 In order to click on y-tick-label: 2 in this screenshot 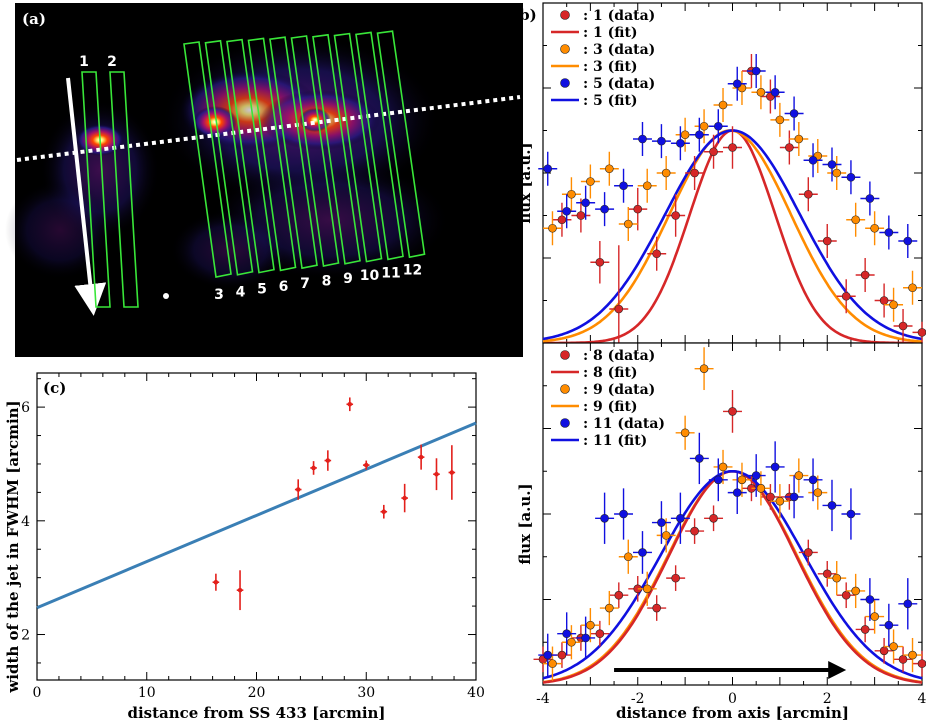, I will do `click(25, 636)`.